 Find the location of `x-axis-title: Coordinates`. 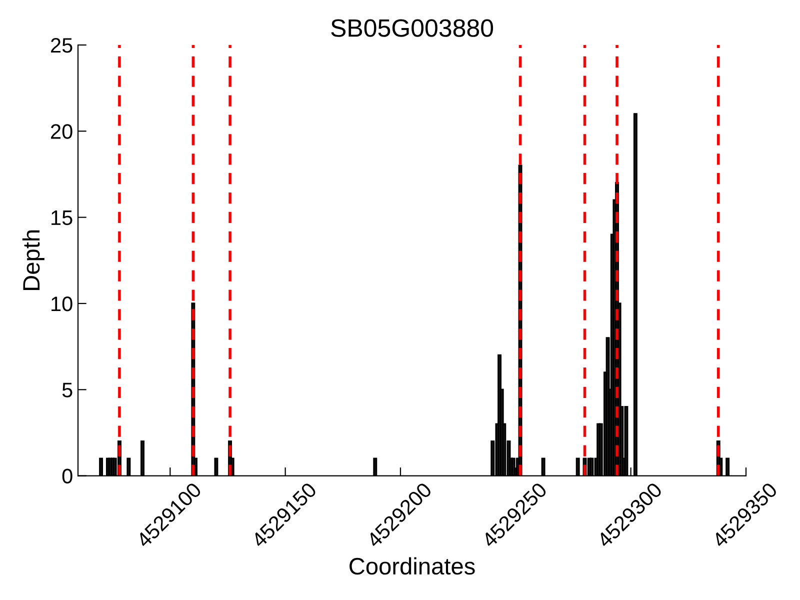

x-axis-title: Coordinates is located at coordinates (412, 566).